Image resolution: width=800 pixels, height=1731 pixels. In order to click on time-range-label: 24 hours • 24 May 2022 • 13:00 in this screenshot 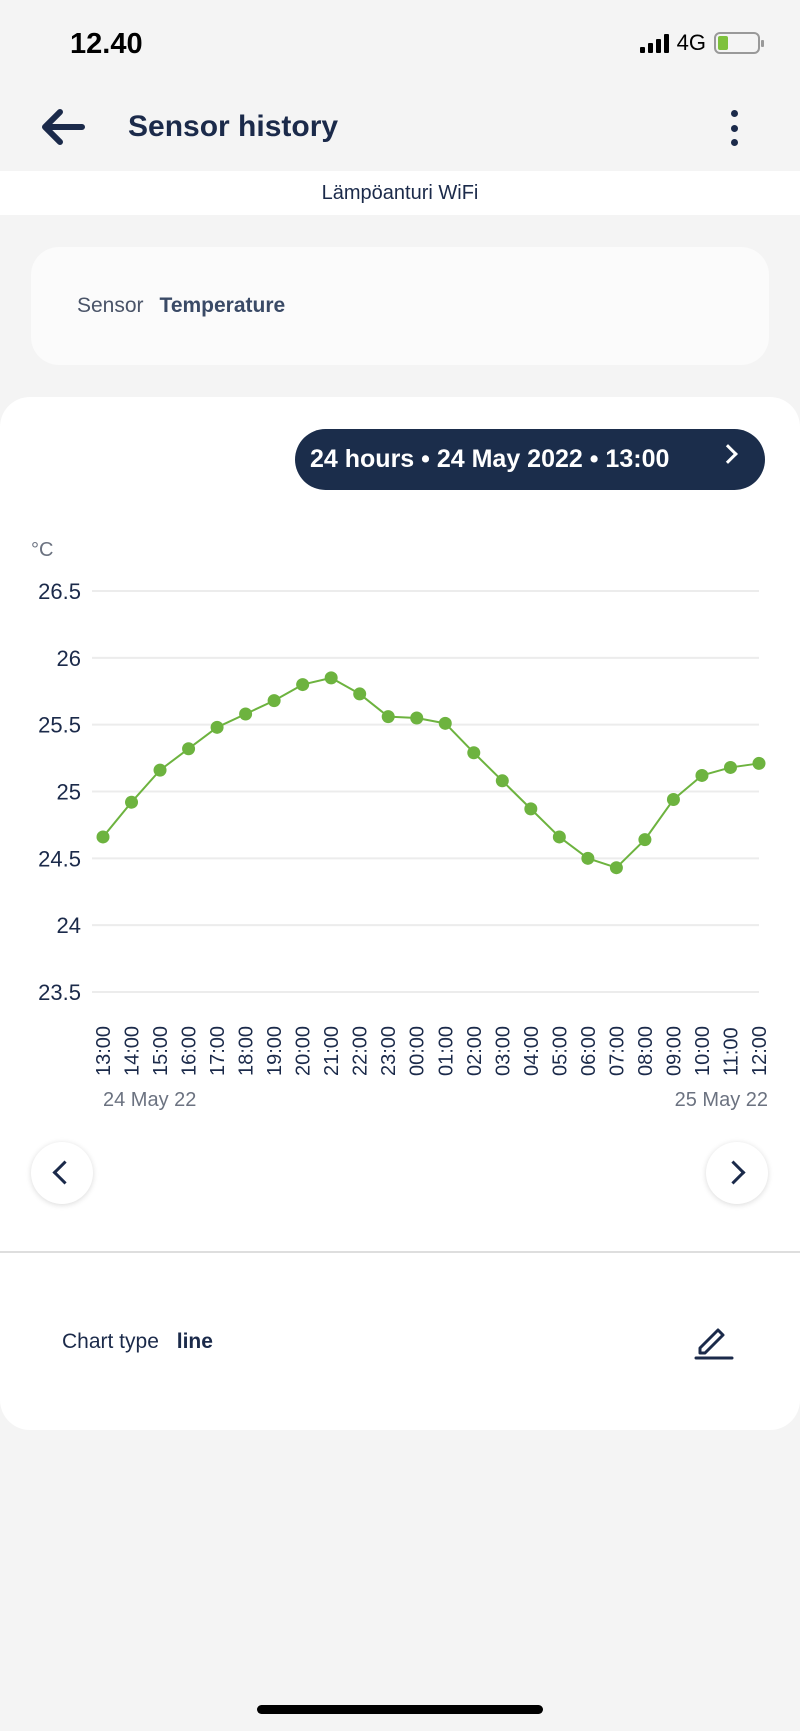, I will do `click(490, 459)`.